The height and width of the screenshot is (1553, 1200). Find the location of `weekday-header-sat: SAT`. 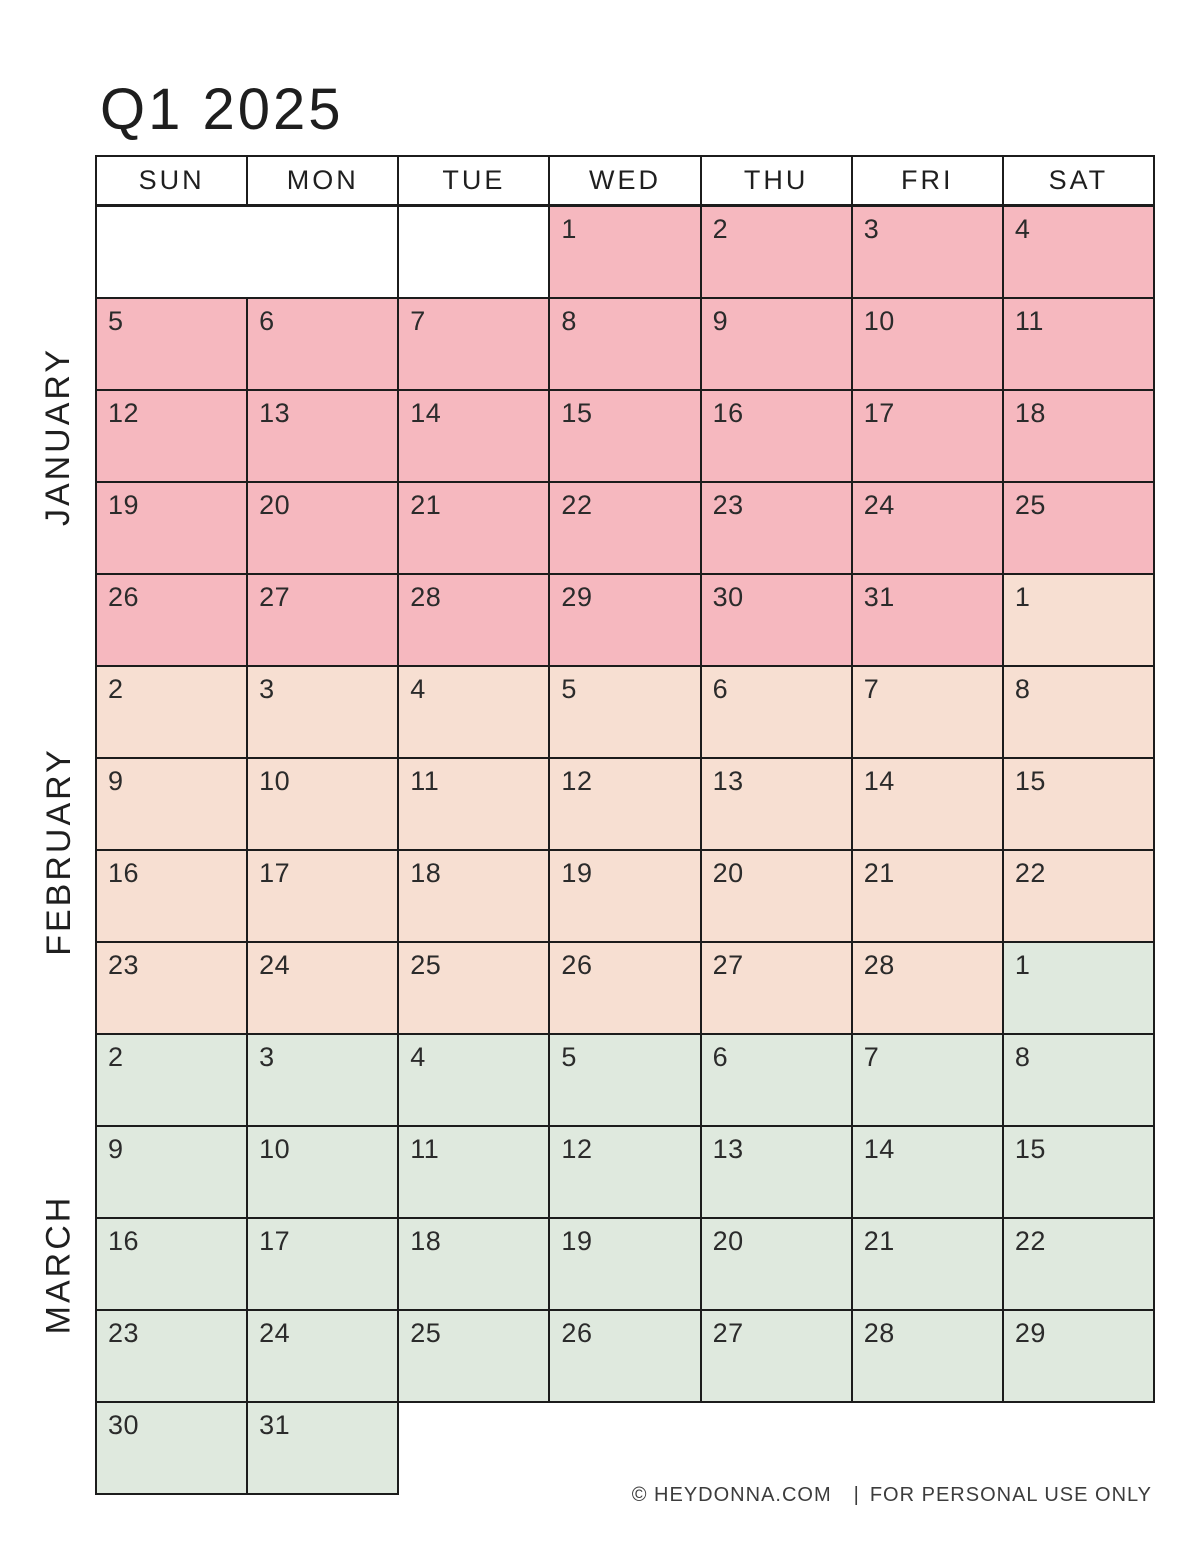

weekday-header-sat: SAT is located at coordinates (1079, 182).